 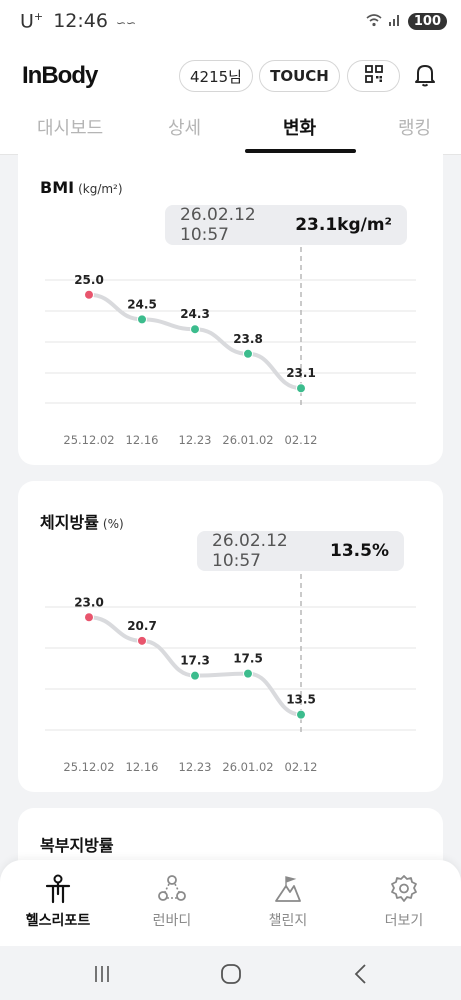 I want to click on abdominal-fat-title: 복부지방률, so click(x=77, y=845).